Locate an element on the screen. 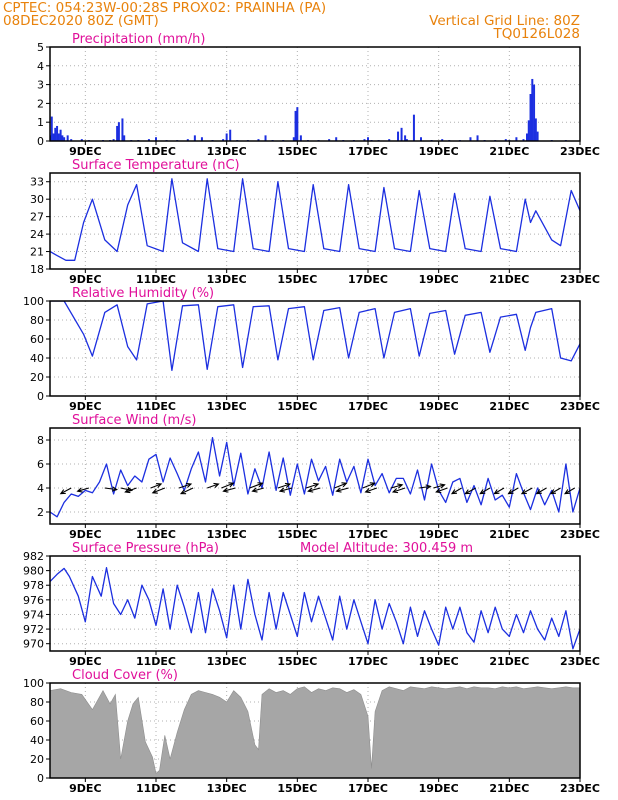 The width and height of the screenshot is (618, 800). header-model-id: TQ0126L028 is located at coordinates (536, 34).